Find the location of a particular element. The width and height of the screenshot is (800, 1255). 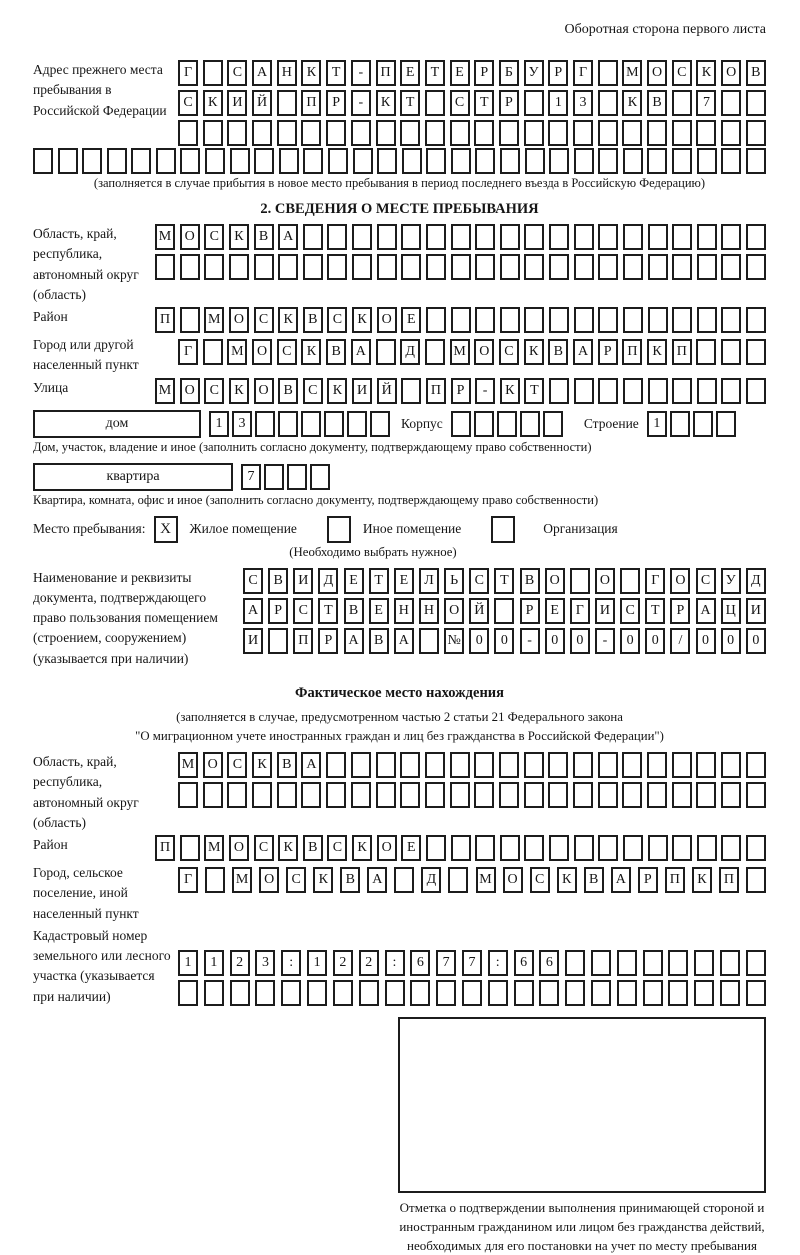

char-cell: М is located at coordinates (188, 765).